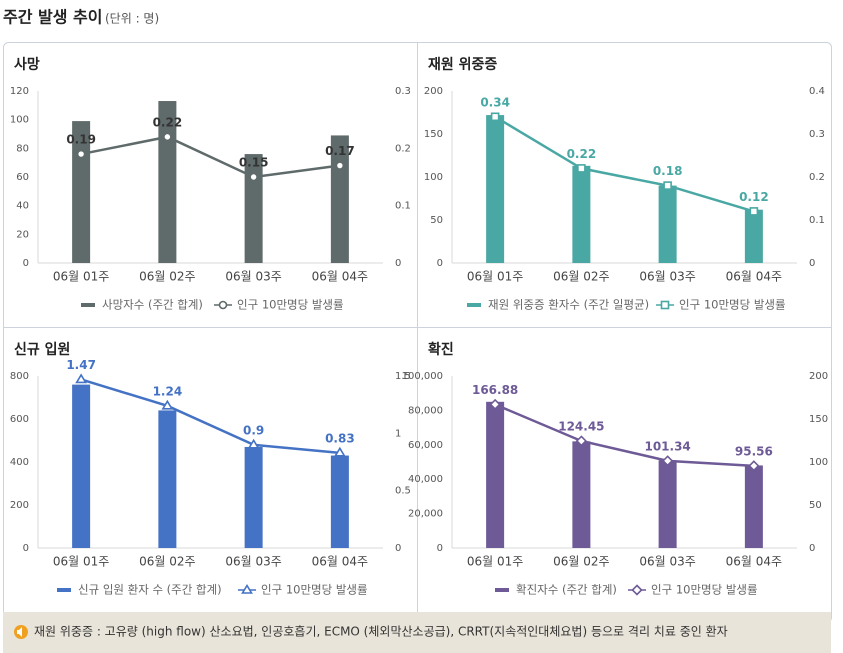  What do you see at coordinates (754, 451) in the screenshot?
I see `data-label: 95.56` at bounding box center [754, 451].